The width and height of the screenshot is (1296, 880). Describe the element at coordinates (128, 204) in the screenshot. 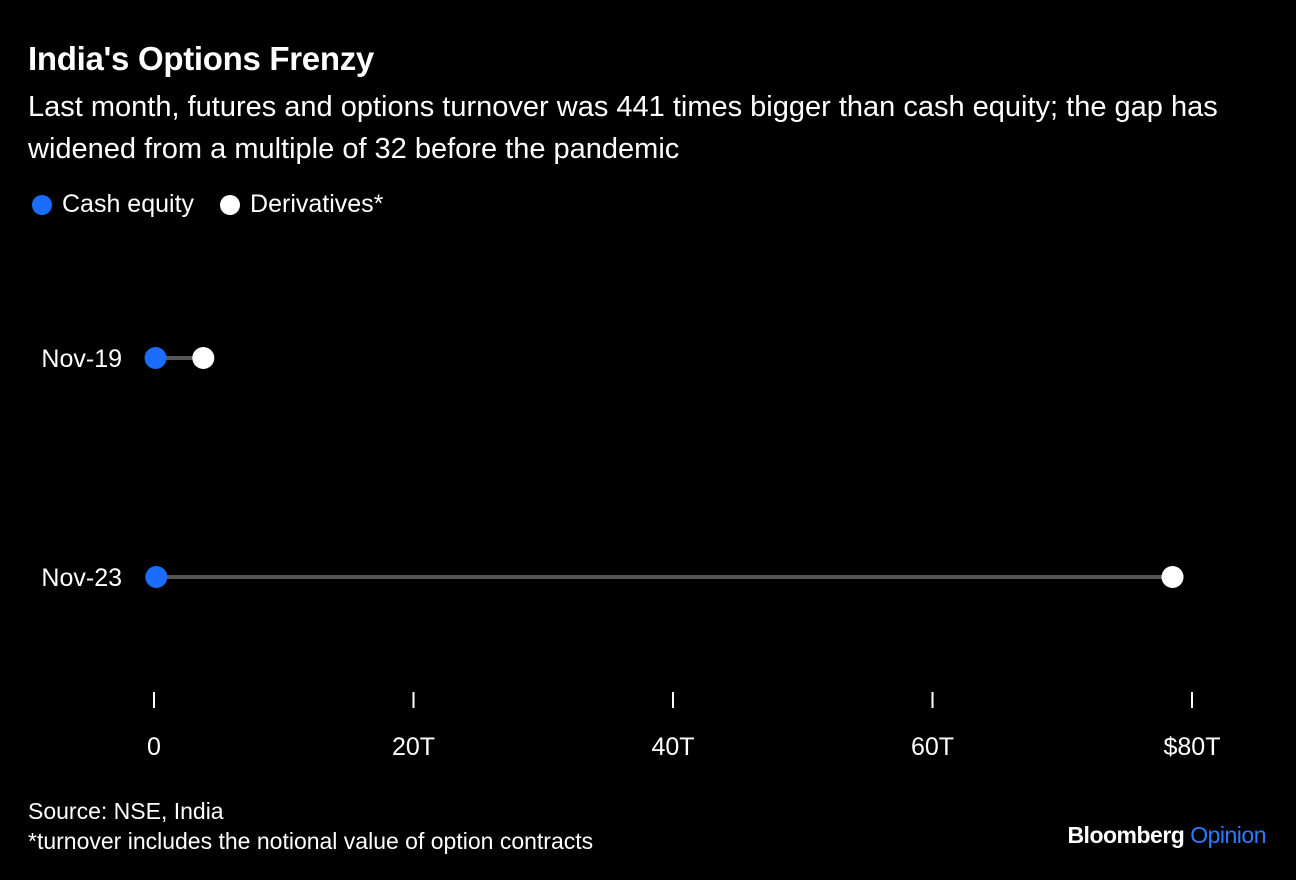

I see `legend-label-cash-equity: Cash equity` at that location.